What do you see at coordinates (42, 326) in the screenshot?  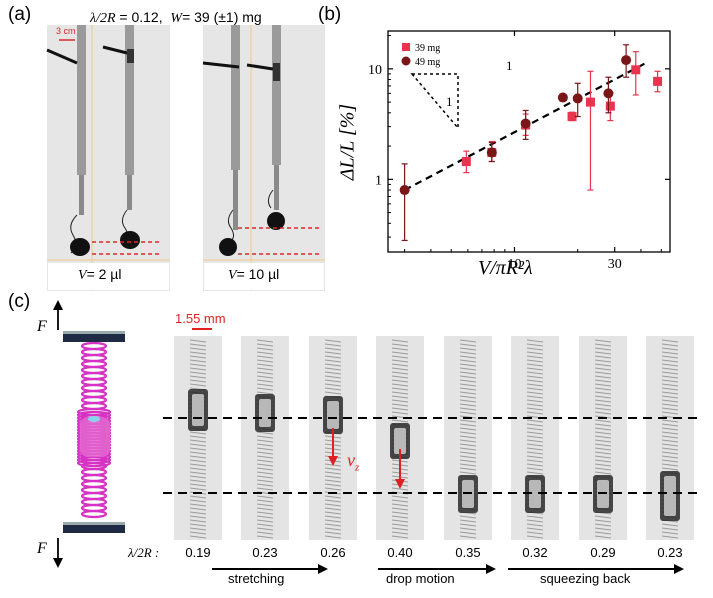 I see `force-label-top: F` at bounding box center [42, 326].